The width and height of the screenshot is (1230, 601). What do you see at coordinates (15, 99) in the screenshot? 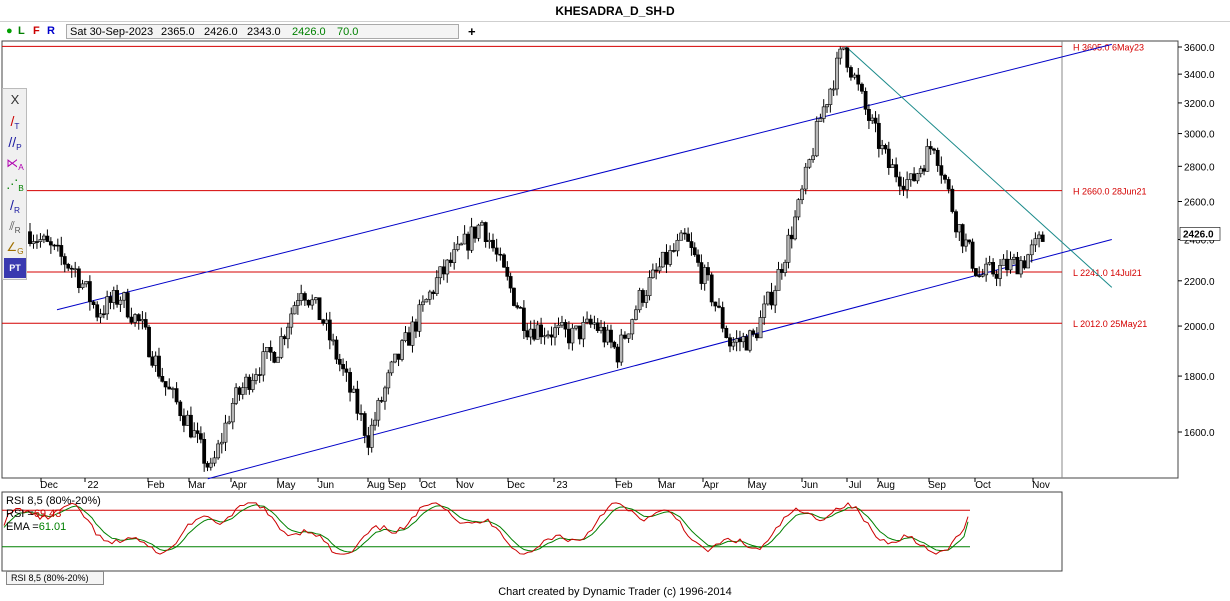
I see `tool-cursor-icon: X` at bounding box center [15, 99].